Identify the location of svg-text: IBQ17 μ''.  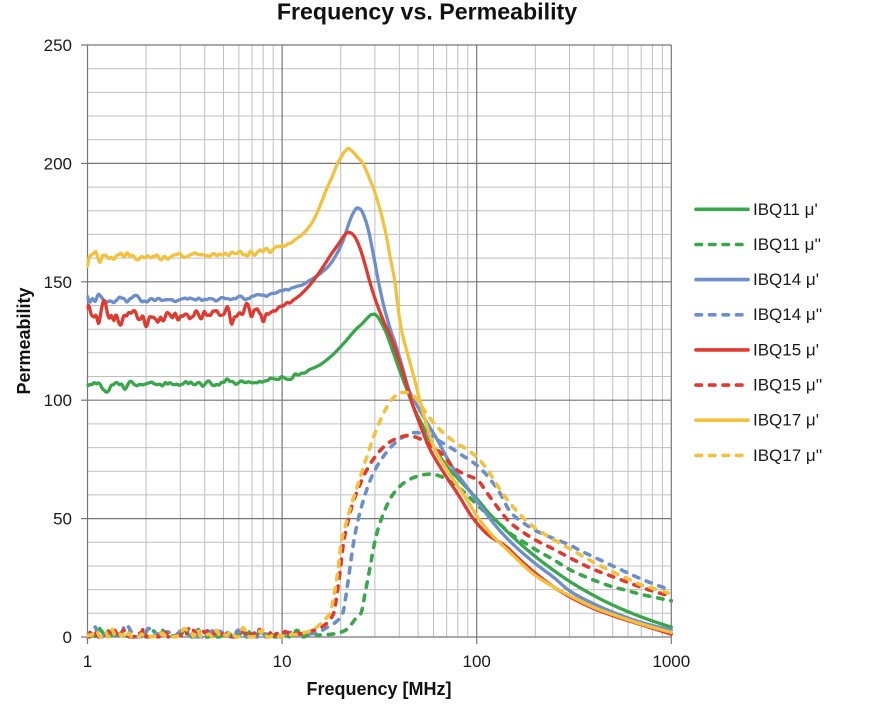
(787, 455).